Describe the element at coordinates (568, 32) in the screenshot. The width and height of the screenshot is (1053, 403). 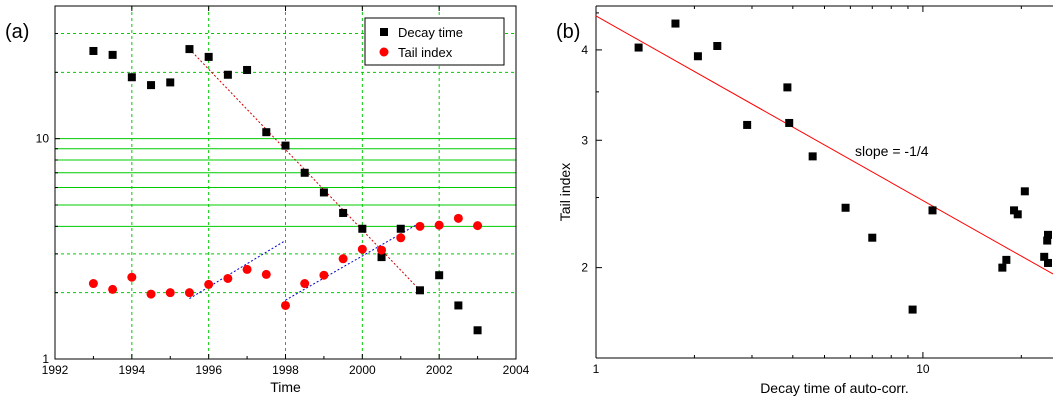
I see `panel-label-b: (b)` at that location.